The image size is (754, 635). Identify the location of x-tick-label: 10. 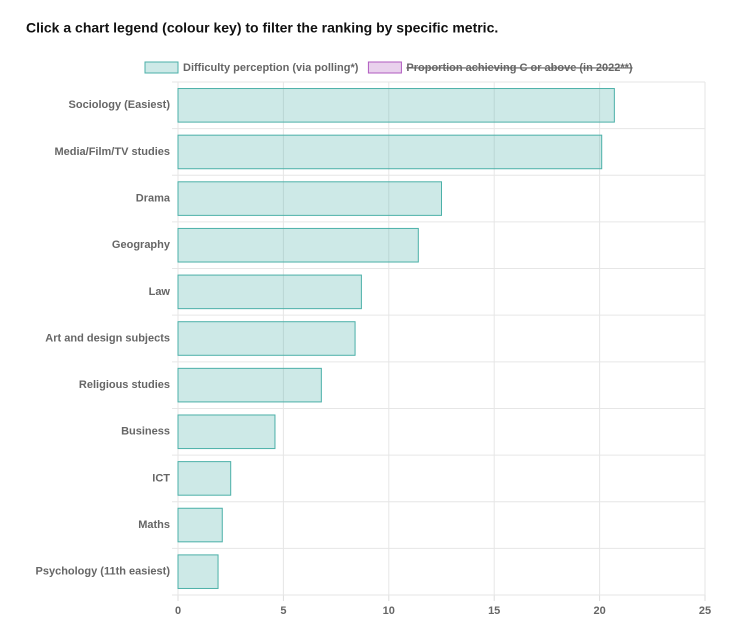
(389, 611).